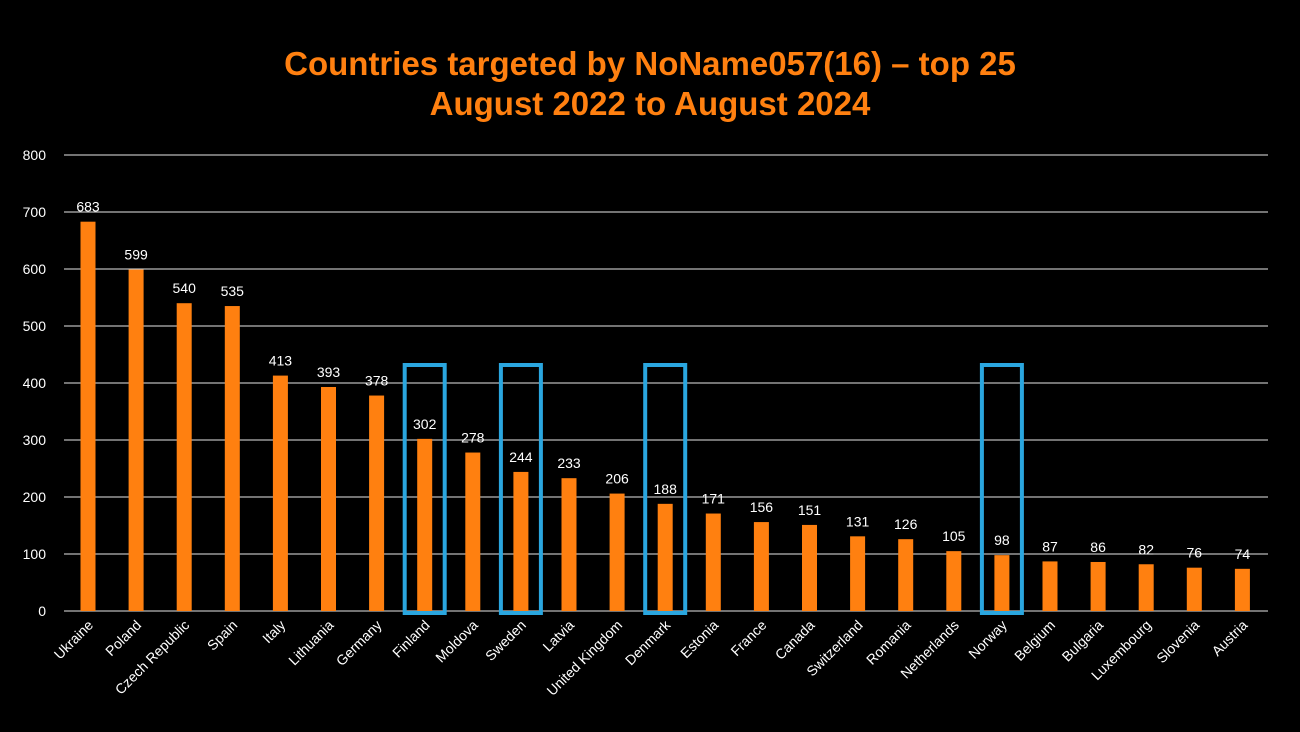 The image size is (1300, 732). I want to click on category-label: Austria, so click(1229, 638).